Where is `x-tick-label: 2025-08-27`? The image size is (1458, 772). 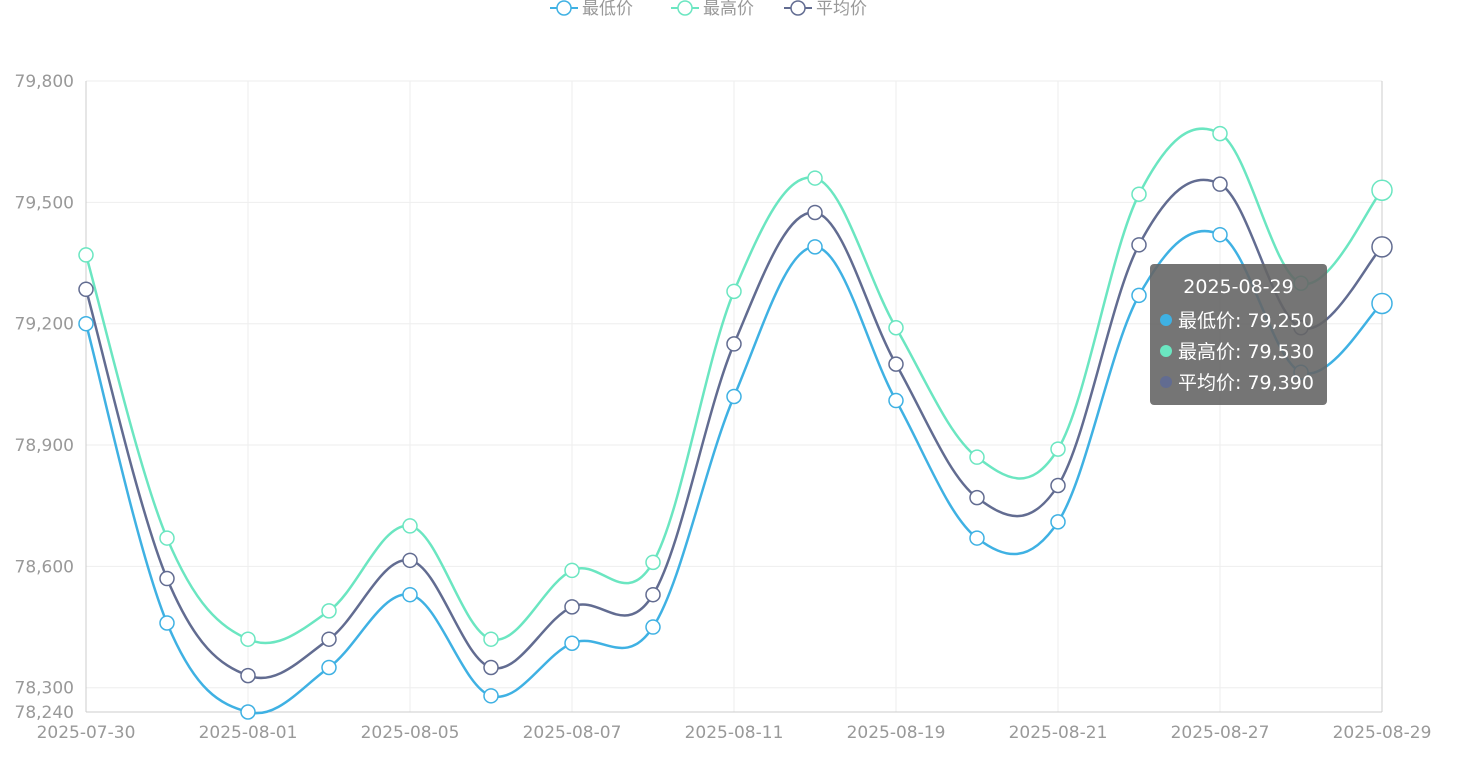
x-tick-label: 2025-08-27 is located at coordinates (1220, 733).